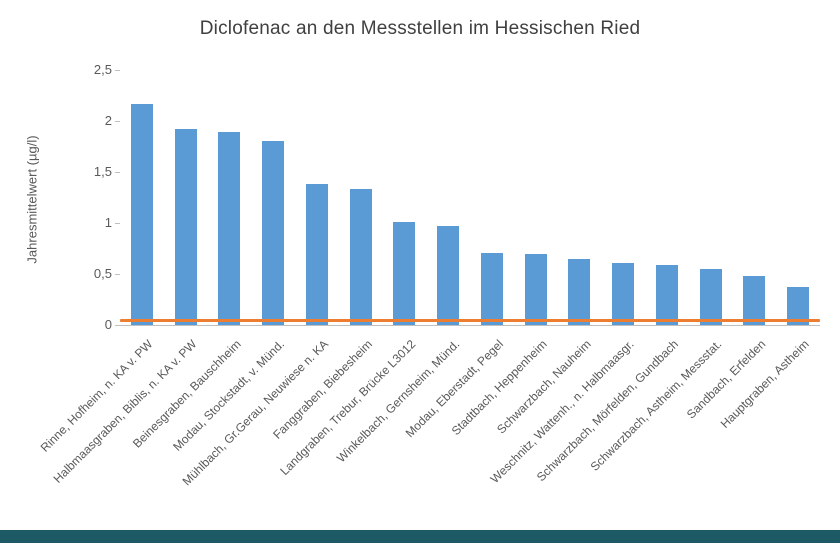 The width and height of the screenshot is (840, 543). Describe the element at coordinates (32, 199) in the screenshot. I see `y-axis-title: Jahresmittelwert (µg/l)` at that location.